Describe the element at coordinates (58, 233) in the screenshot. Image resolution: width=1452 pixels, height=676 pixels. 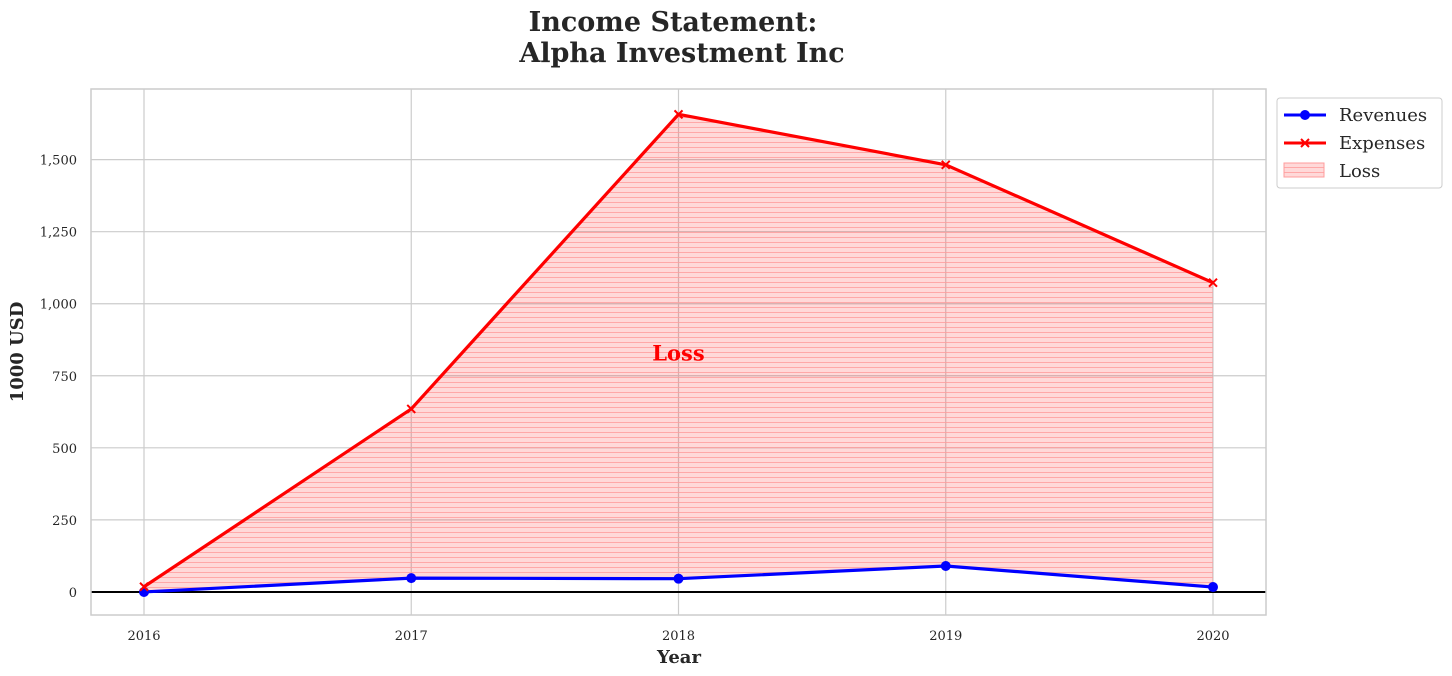
I see `y-tick-label: 1,250` at that location.